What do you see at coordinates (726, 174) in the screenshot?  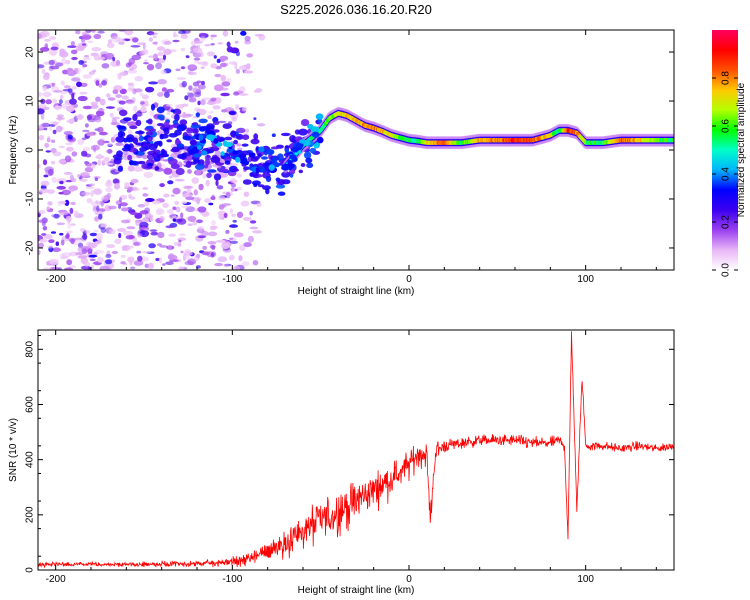 I see `colorbar-tick-label: 0.4` at bounding box center [726, 174].